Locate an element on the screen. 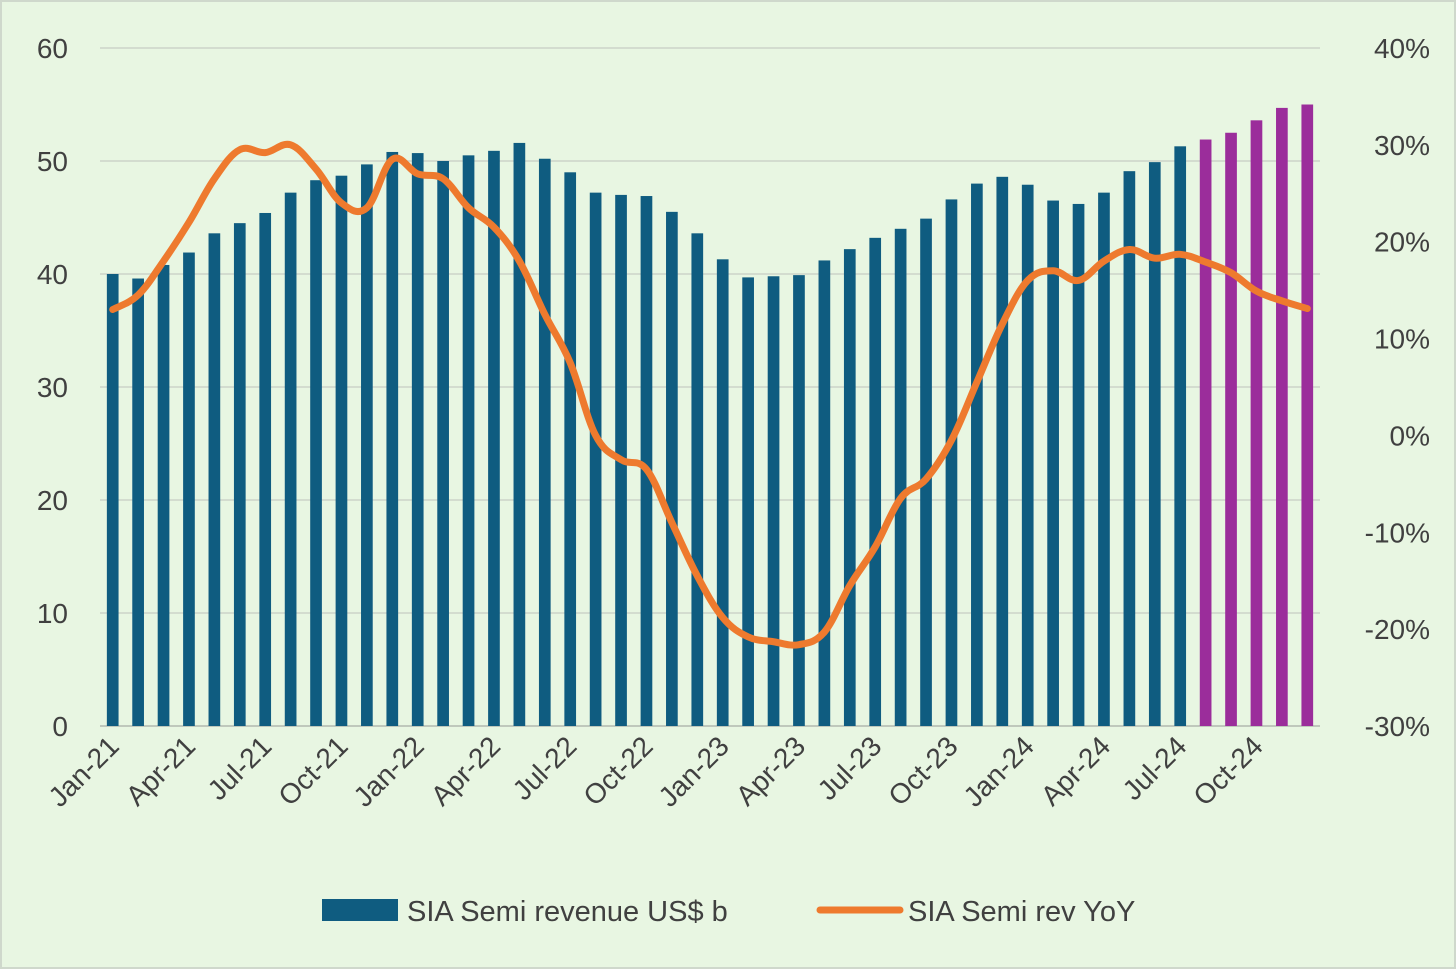  right-axis-tick-labels: -30% -20% -10% 0% 10% 20% 30% 40% is located at coordinates (1397, 387).